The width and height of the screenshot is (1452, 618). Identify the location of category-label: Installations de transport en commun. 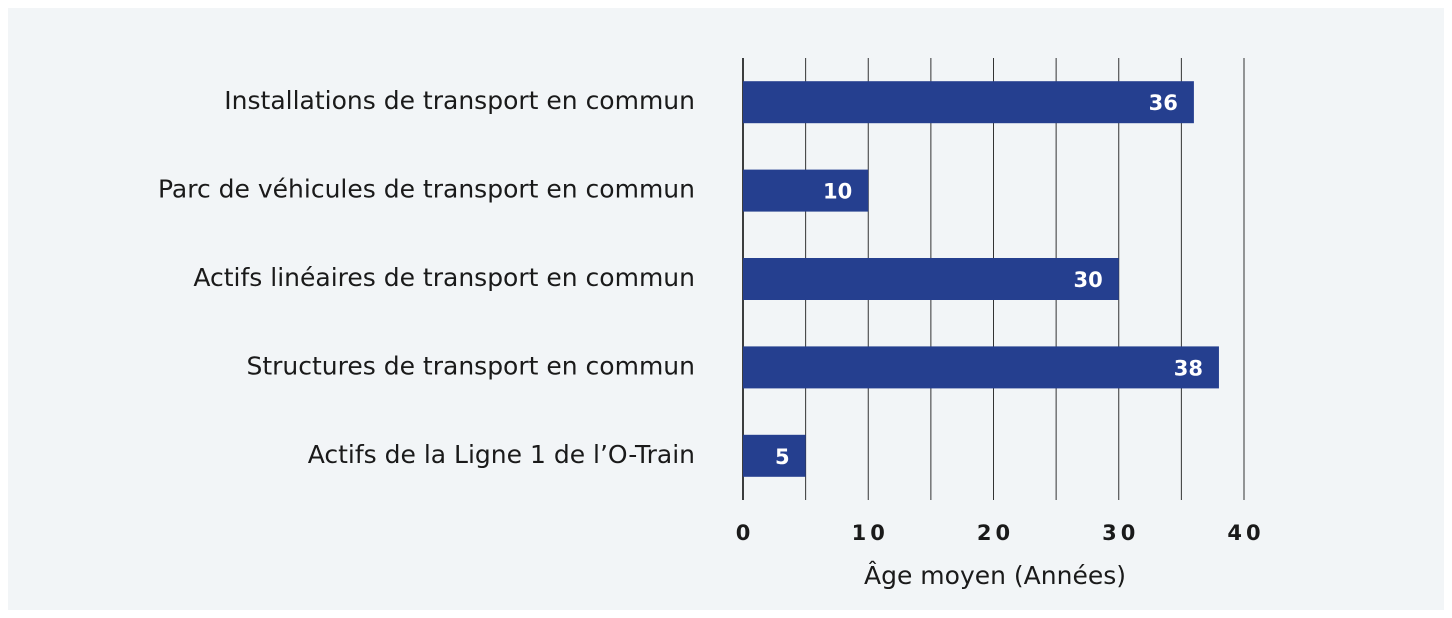
(459, 100).